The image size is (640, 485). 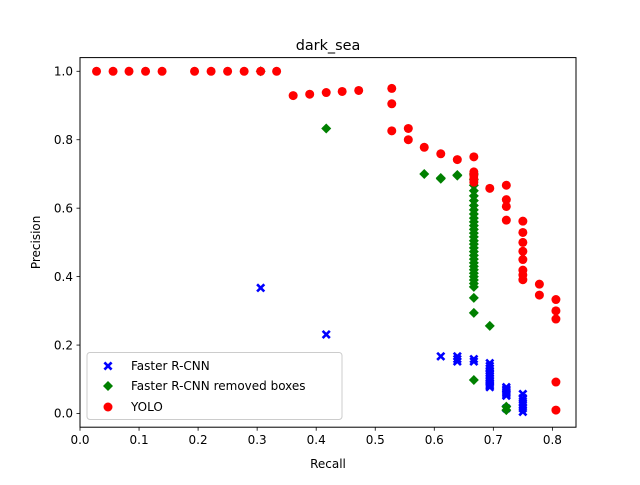 I want to click on x-tick-label: 0.0, so click(x=79, y=440).